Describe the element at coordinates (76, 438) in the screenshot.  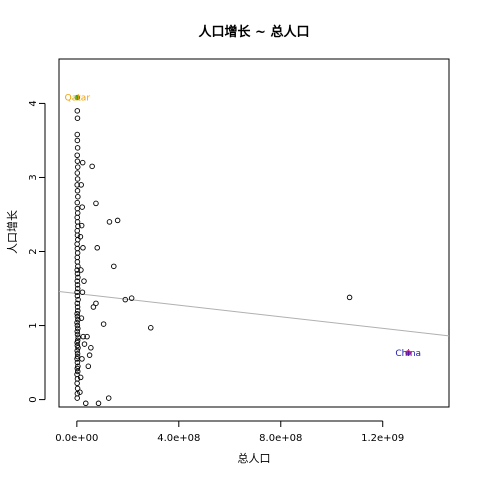
I see `x-tick-label: 0.0e+00` at that location.